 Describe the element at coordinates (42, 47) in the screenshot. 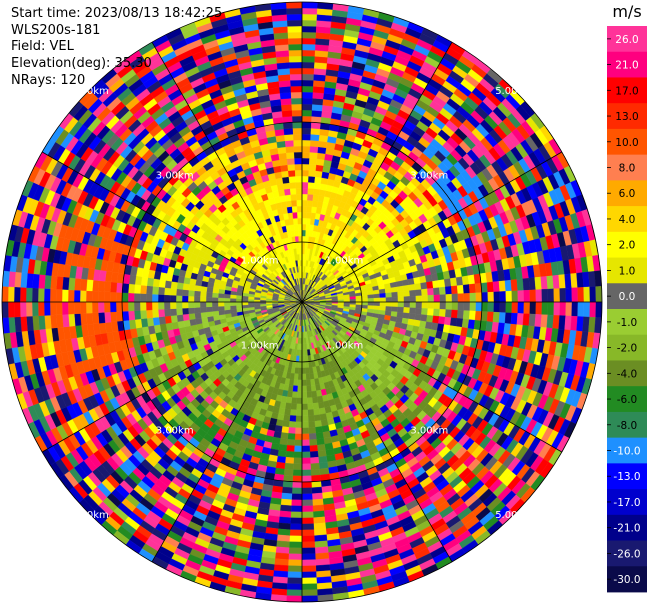

I see `field-name: Field: VEL` at that location.